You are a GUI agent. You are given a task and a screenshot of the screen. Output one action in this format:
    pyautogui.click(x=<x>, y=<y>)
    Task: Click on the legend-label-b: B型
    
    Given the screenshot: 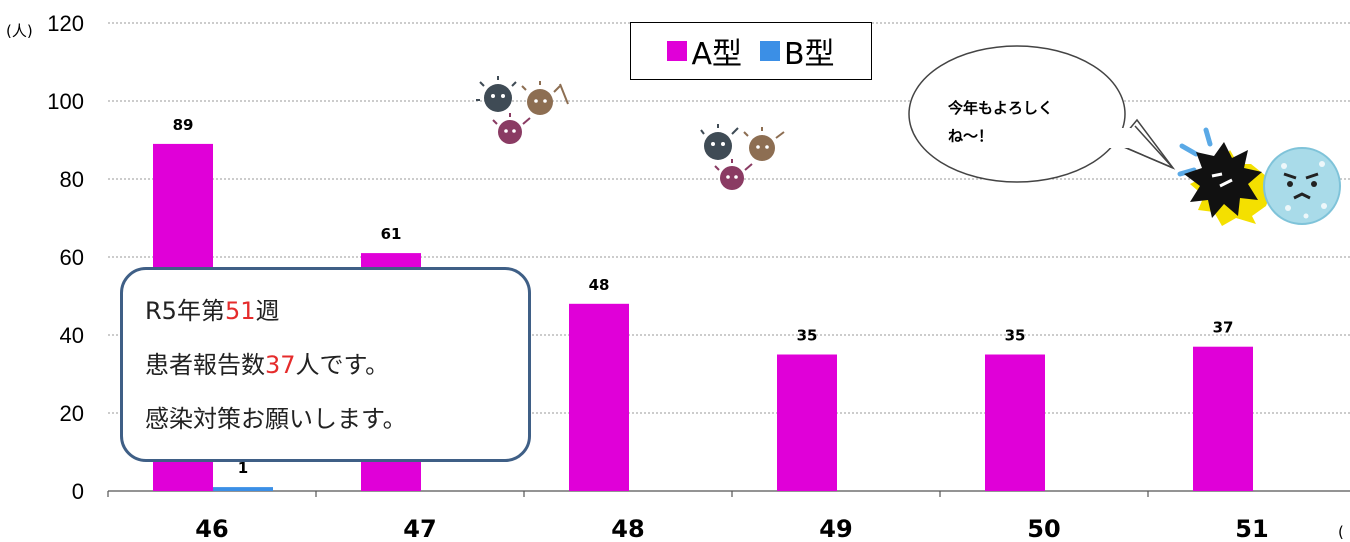 What is the action you would take?
    pyautogui.click(x=809, y=54)
    